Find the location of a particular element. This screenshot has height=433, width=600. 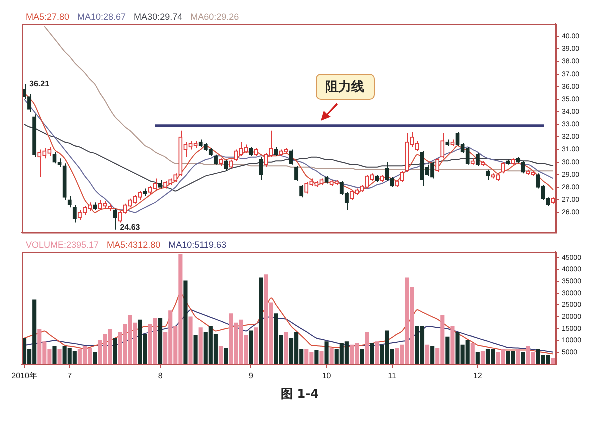

annotation: 36.21 is located at coordinates (40, 83).